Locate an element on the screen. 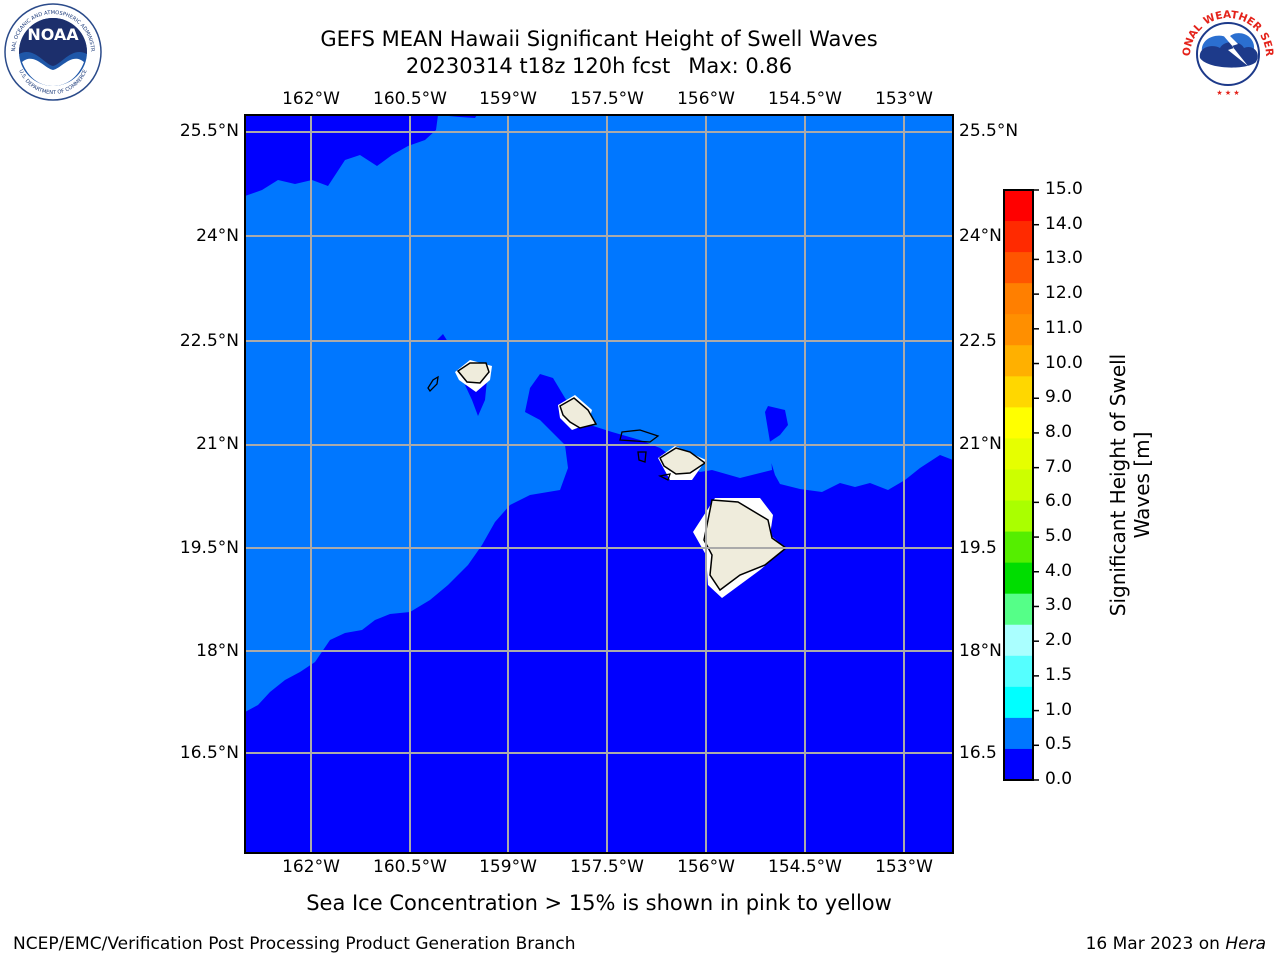  colorbar-tick-label: 0.5 is located at coordinates (1059, 744).